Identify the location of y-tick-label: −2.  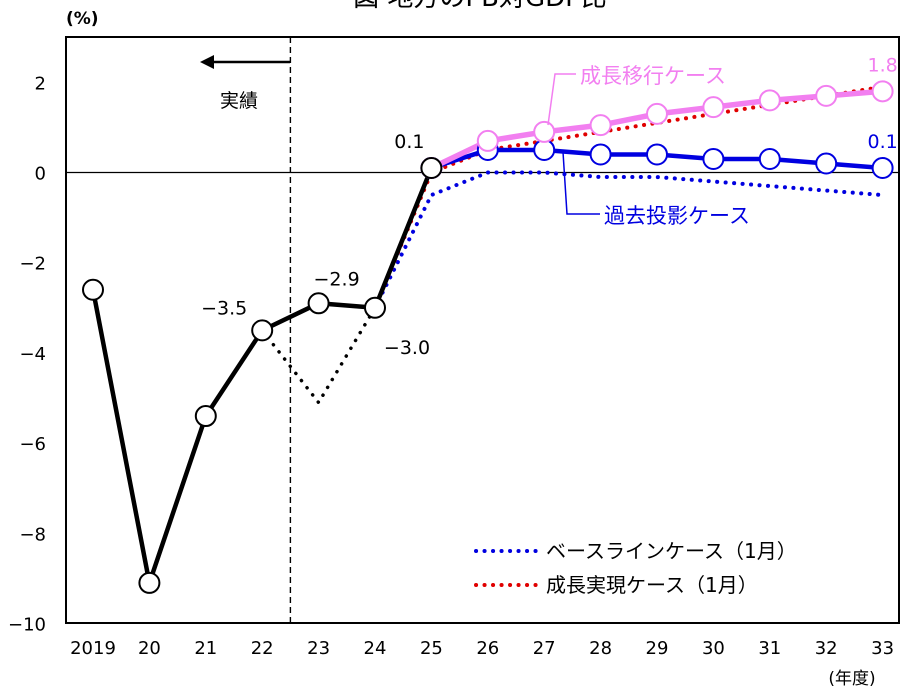
(32, 264).